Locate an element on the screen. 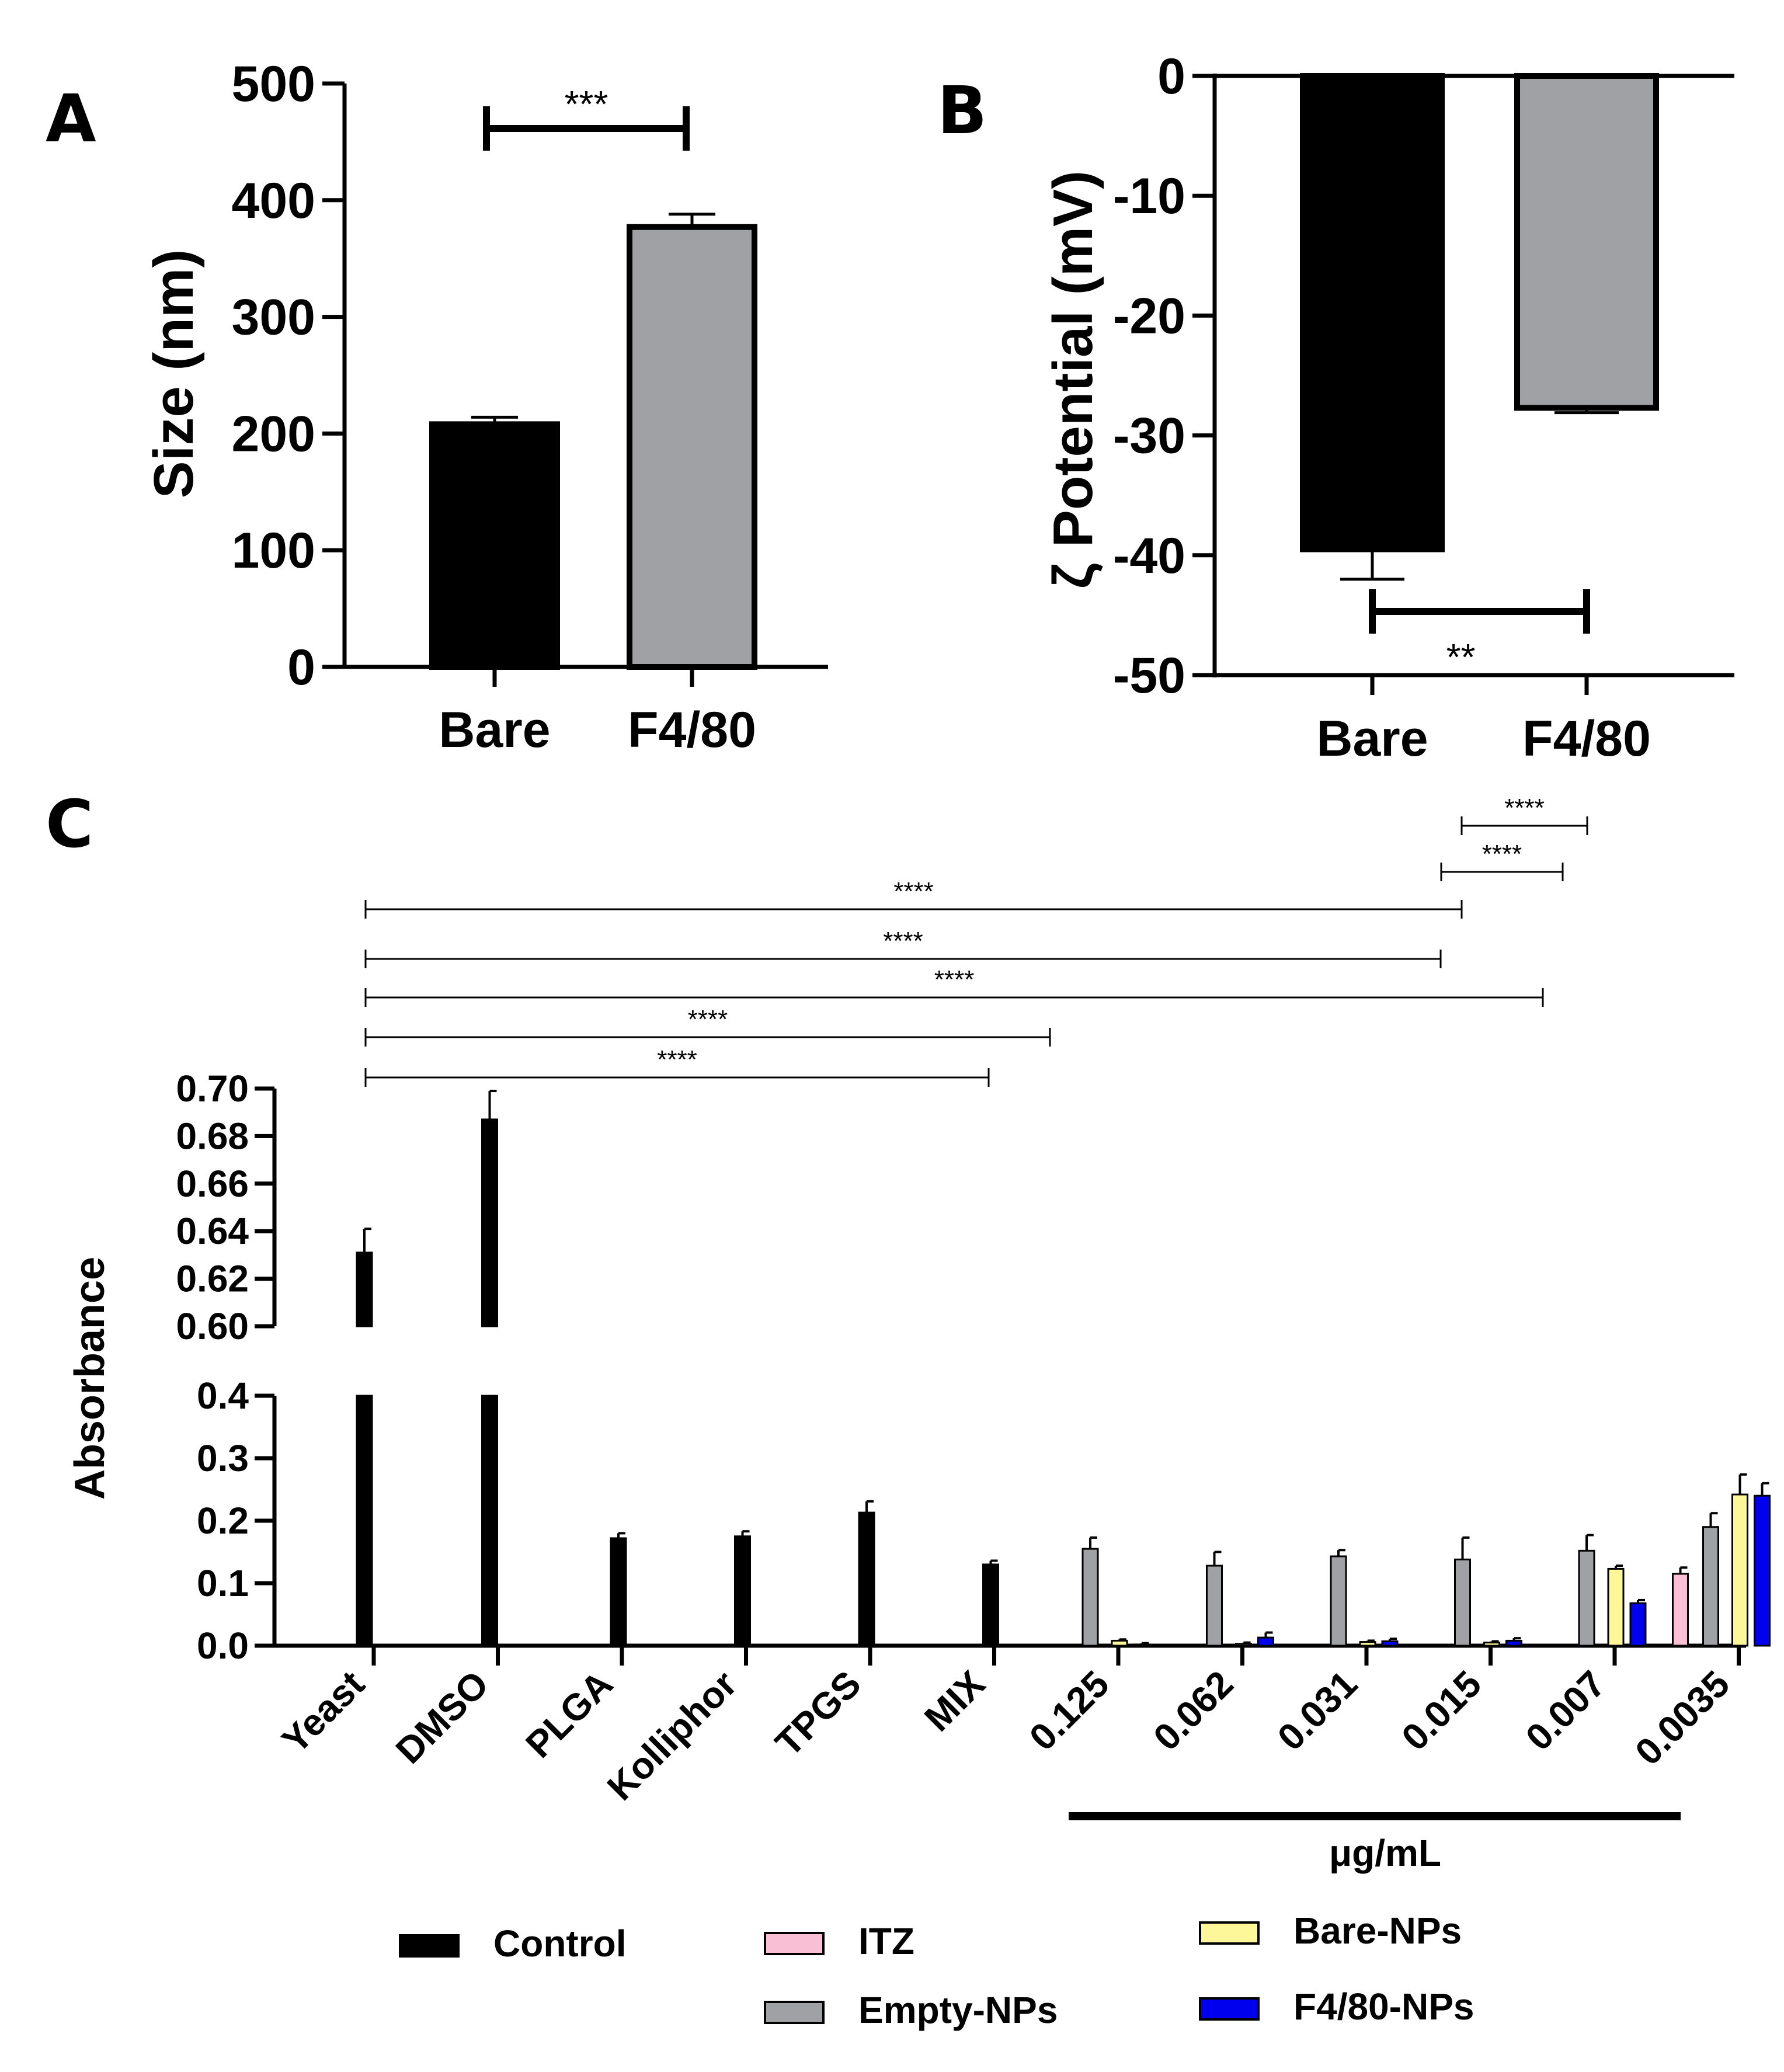 The height and width of the screenshot is (2072, 1784). y-tick-label: 0.0 is located at coordinates (223, 1646).